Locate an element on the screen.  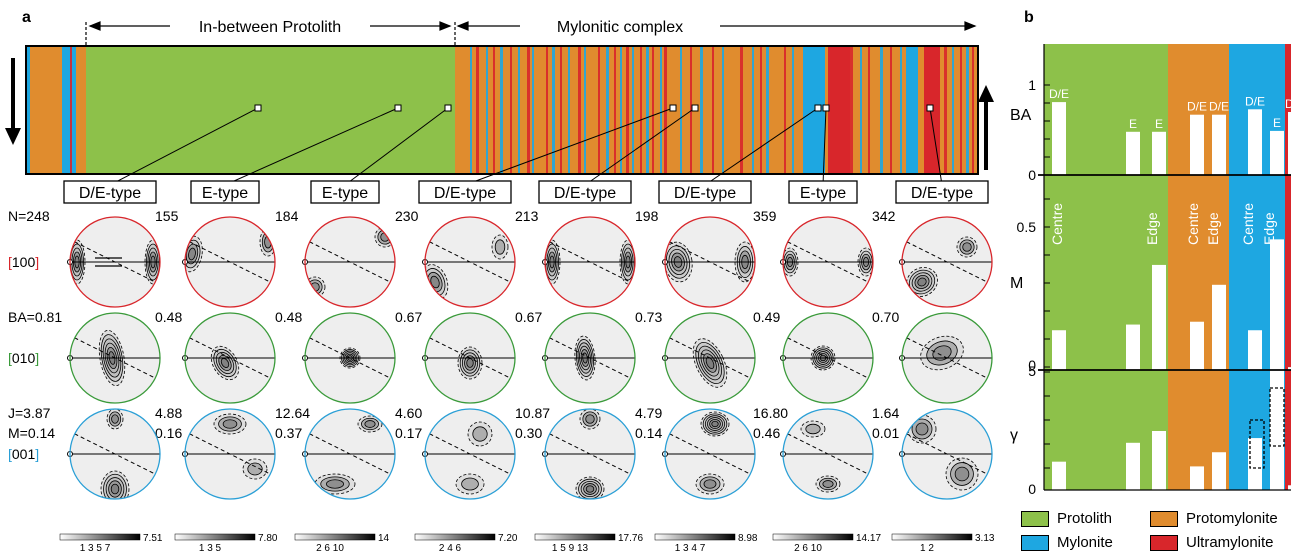
stat-value: 1.64 is located at coordinates (885, 413).